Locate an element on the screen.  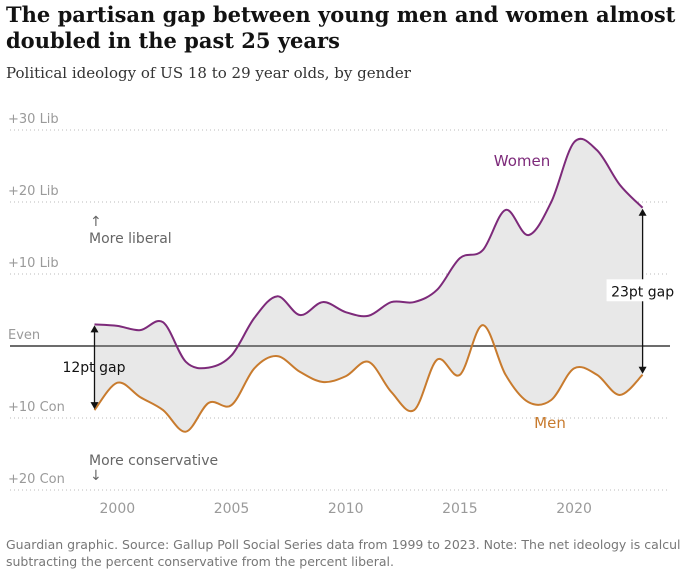
label-bg is located at coordinates (642, 290).